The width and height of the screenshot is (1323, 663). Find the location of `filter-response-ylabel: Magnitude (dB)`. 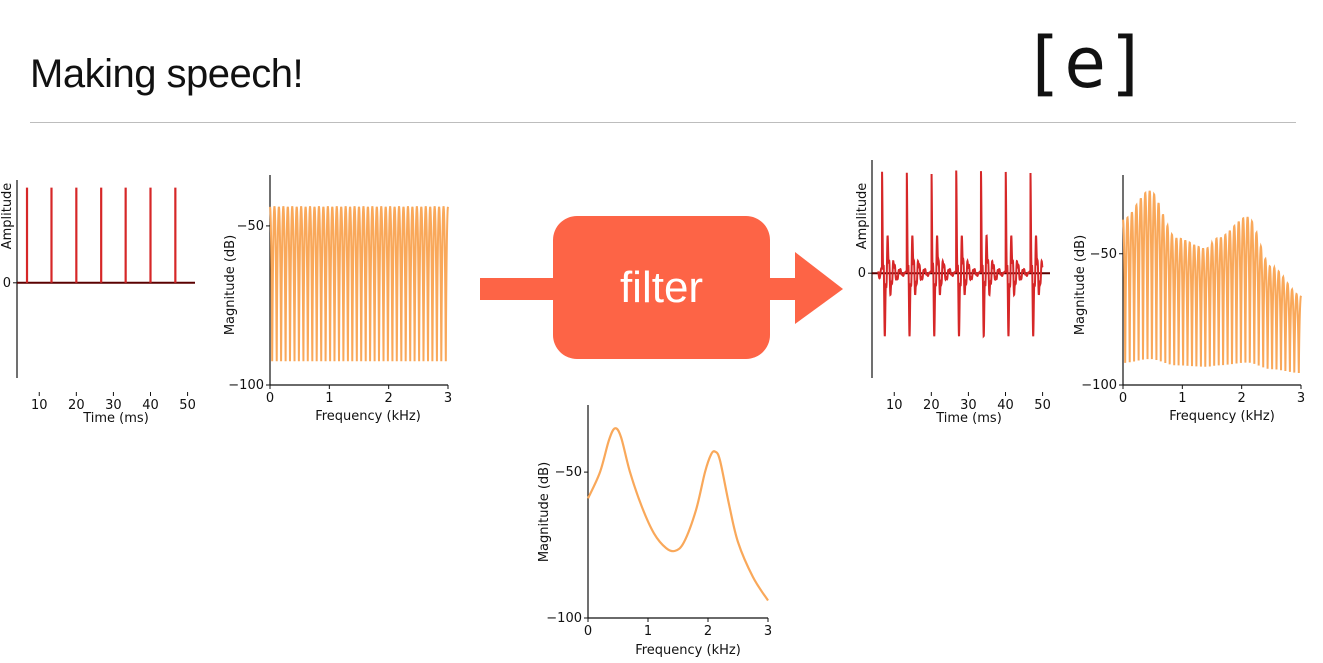

filter-response-ylabel: Magnitude (dB) is located at coordinates (544, 512).